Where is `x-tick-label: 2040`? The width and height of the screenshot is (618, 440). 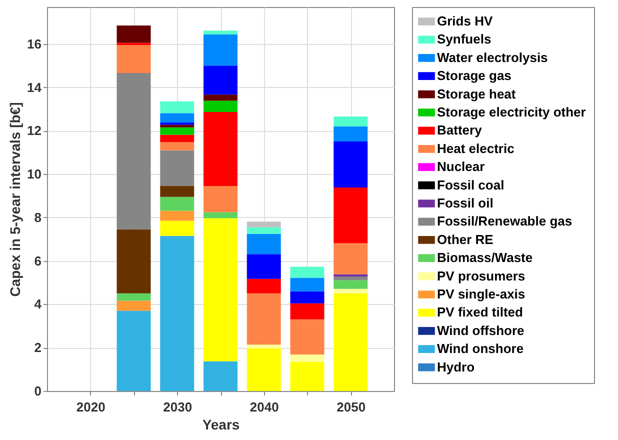 x-tick-label: 2040 is located at coordinates (264, 407).